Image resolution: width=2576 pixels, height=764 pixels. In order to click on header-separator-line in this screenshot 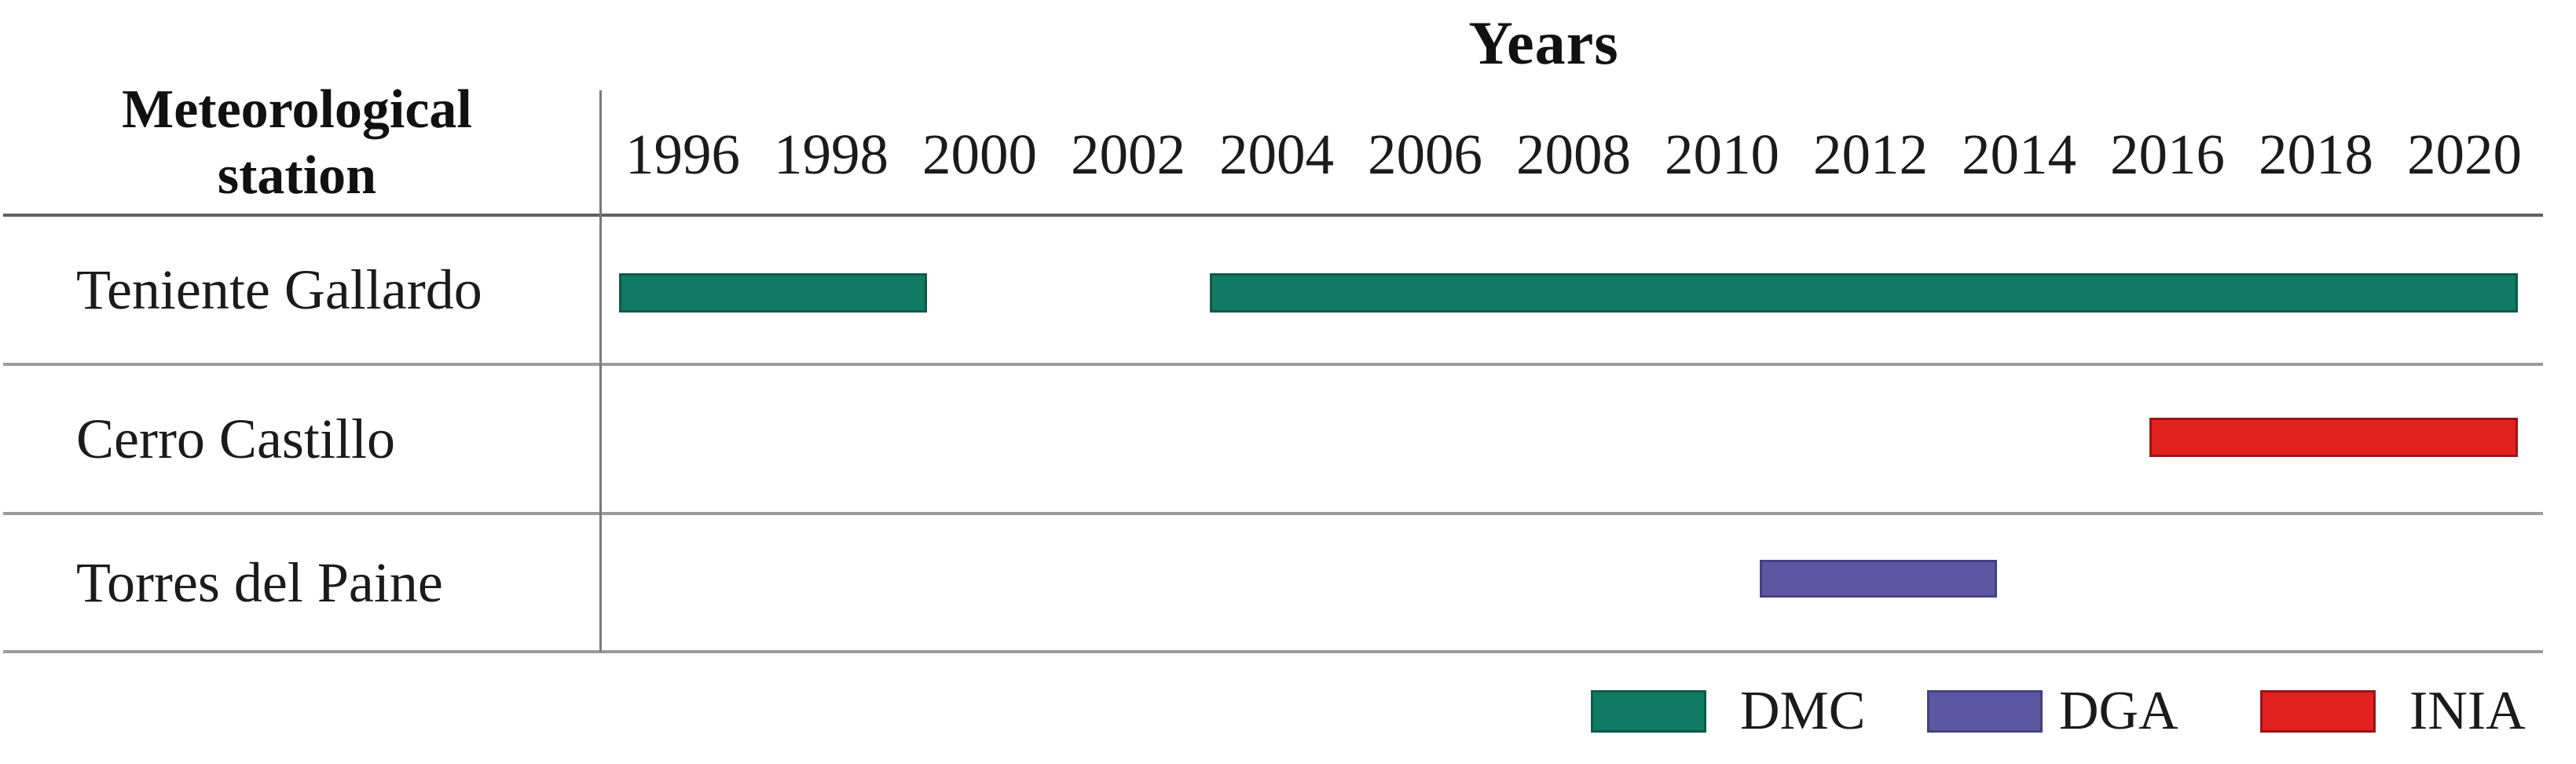, I will do `click(1273, 216)`.